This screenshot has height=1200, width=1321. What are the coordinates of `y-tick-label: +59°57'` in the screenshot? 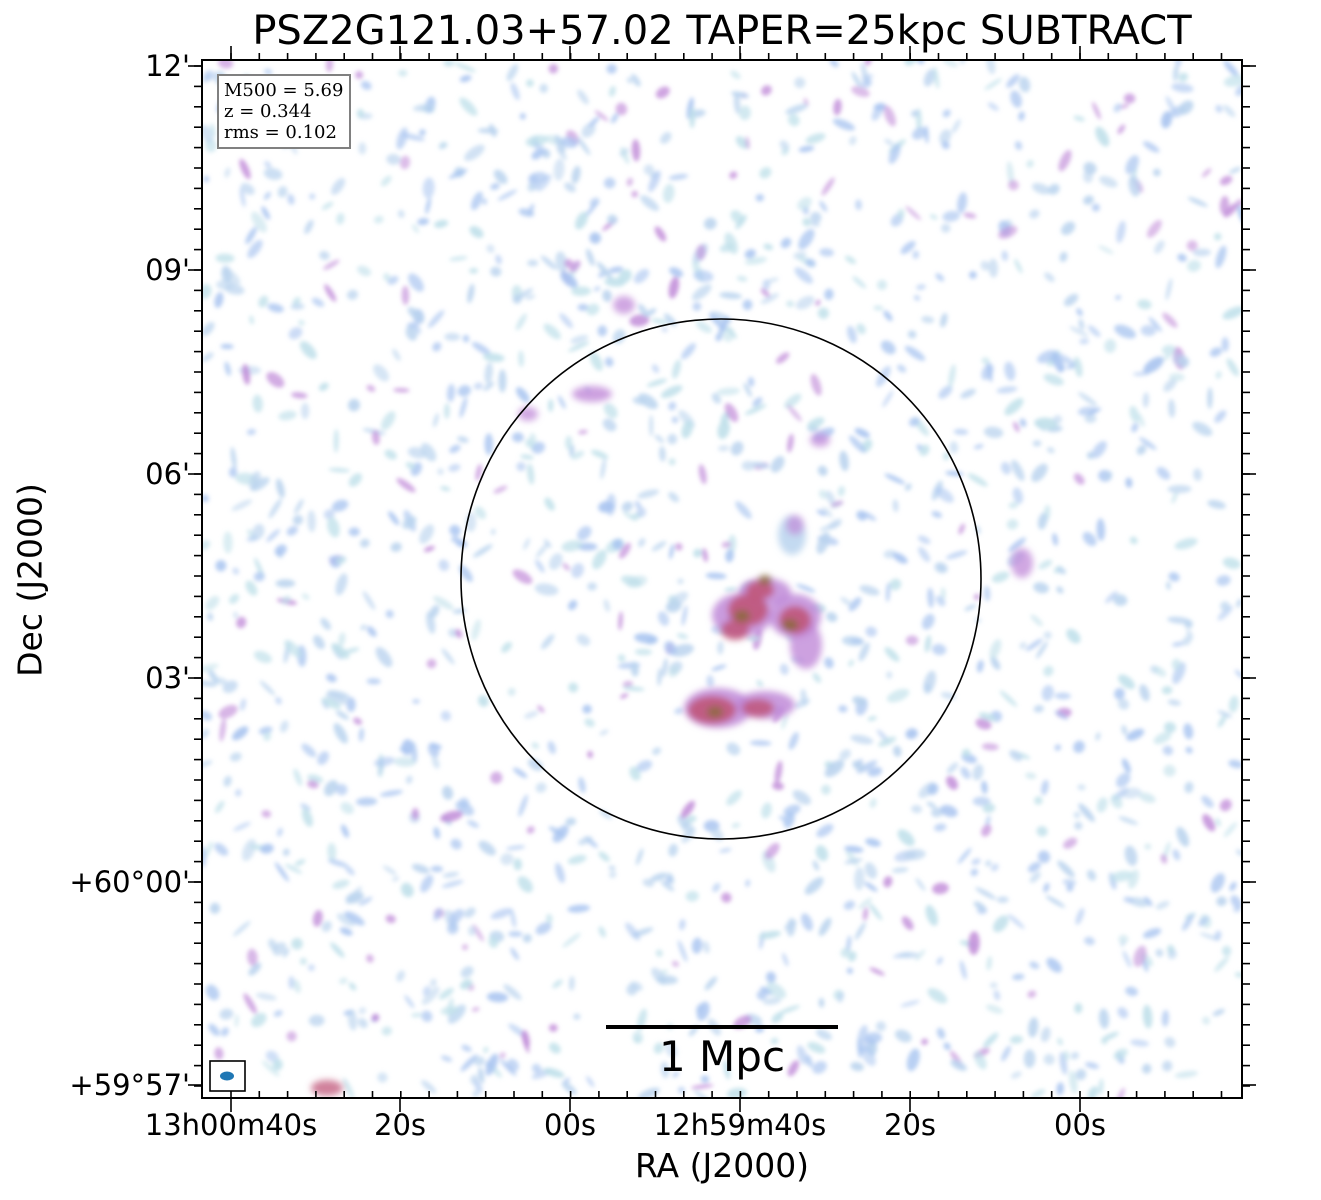 It's located at (129, 1085).